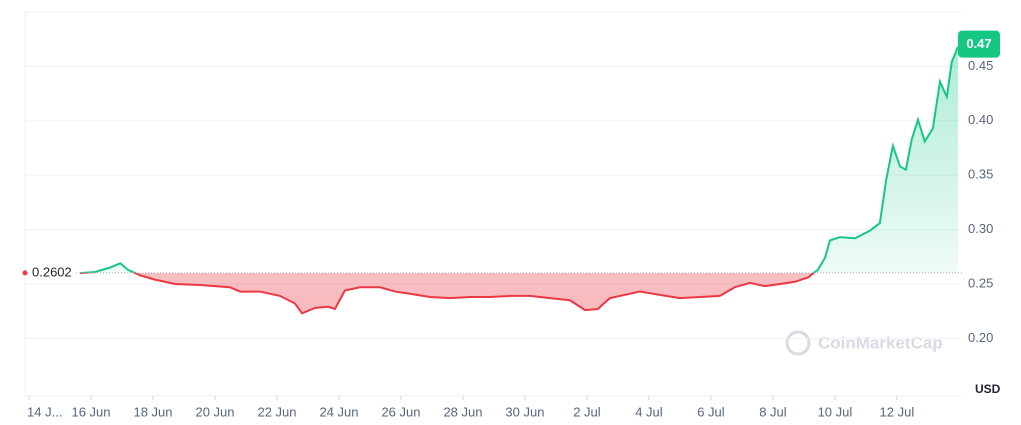 Image resolution: width=1021 pixels, height=425 pixels. I want to click on baseline-label-bg, so click(52, 272).